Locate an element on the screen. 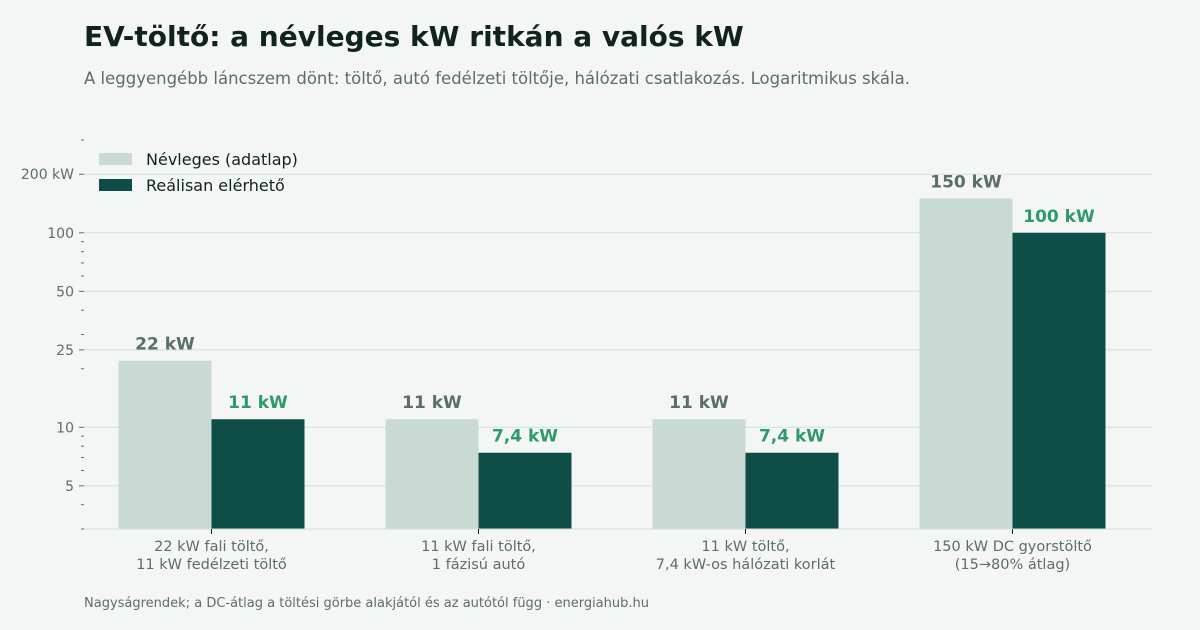 The height and width of the screenshot is (630, 1200). x-tick-label-line: 11 kW fedélzeti töltő is located at coordinates (211, 565).